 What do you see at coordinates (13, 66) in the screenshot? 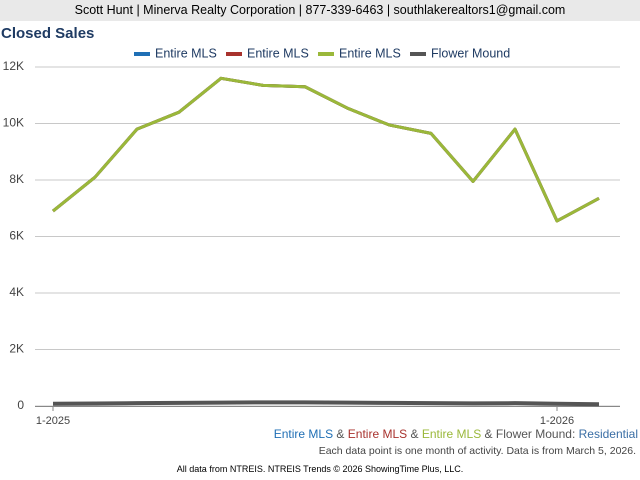
I see `y-tick-label: 12K` at bounding box center [13, 66].